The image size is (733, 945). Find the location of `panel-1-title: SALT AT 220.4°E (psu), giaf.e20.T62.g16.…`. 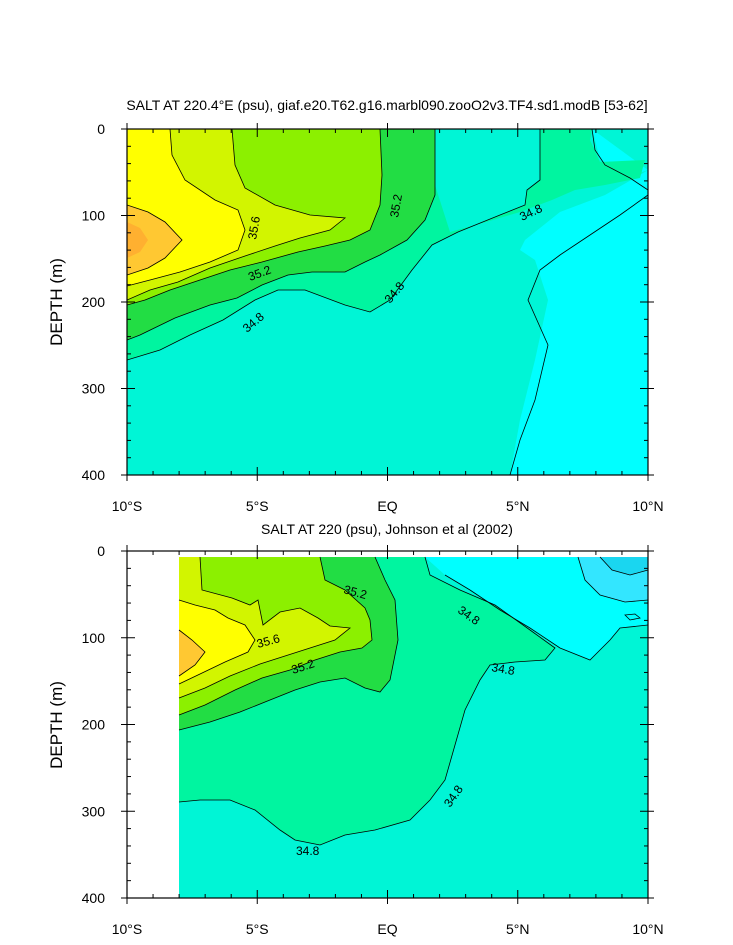

panel-1-title: SALT AT 220.4°E (psu), giaf.e20.T62.g16.… is located at coordinates (386, 105).